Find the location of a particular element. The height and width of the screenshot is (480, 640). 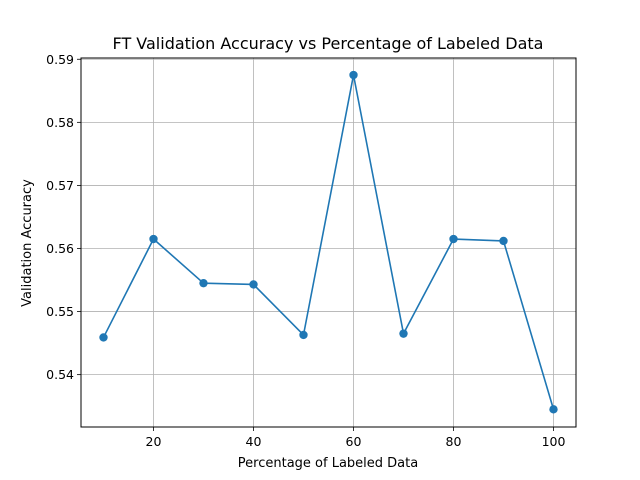

x-tick-label: 100 is located at coordinates (554, 441).